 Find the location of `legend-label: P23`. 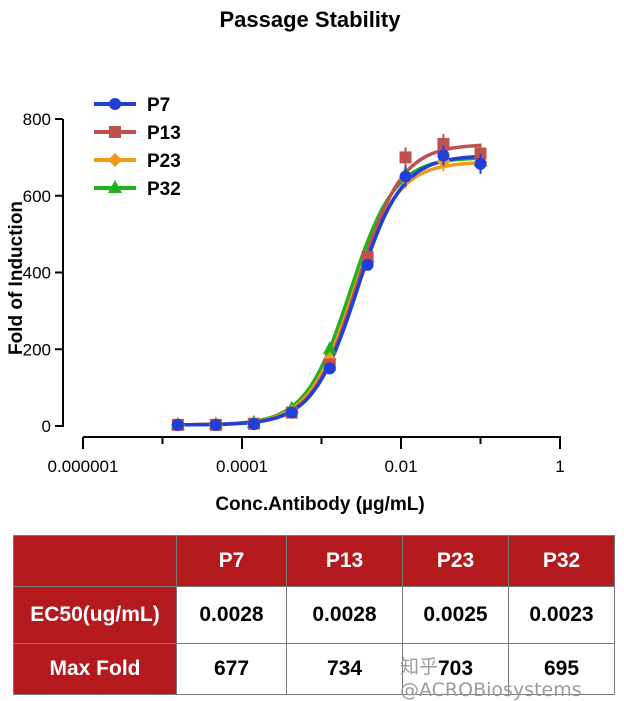

legend-label: P23 is located at coordinates (164, 161).